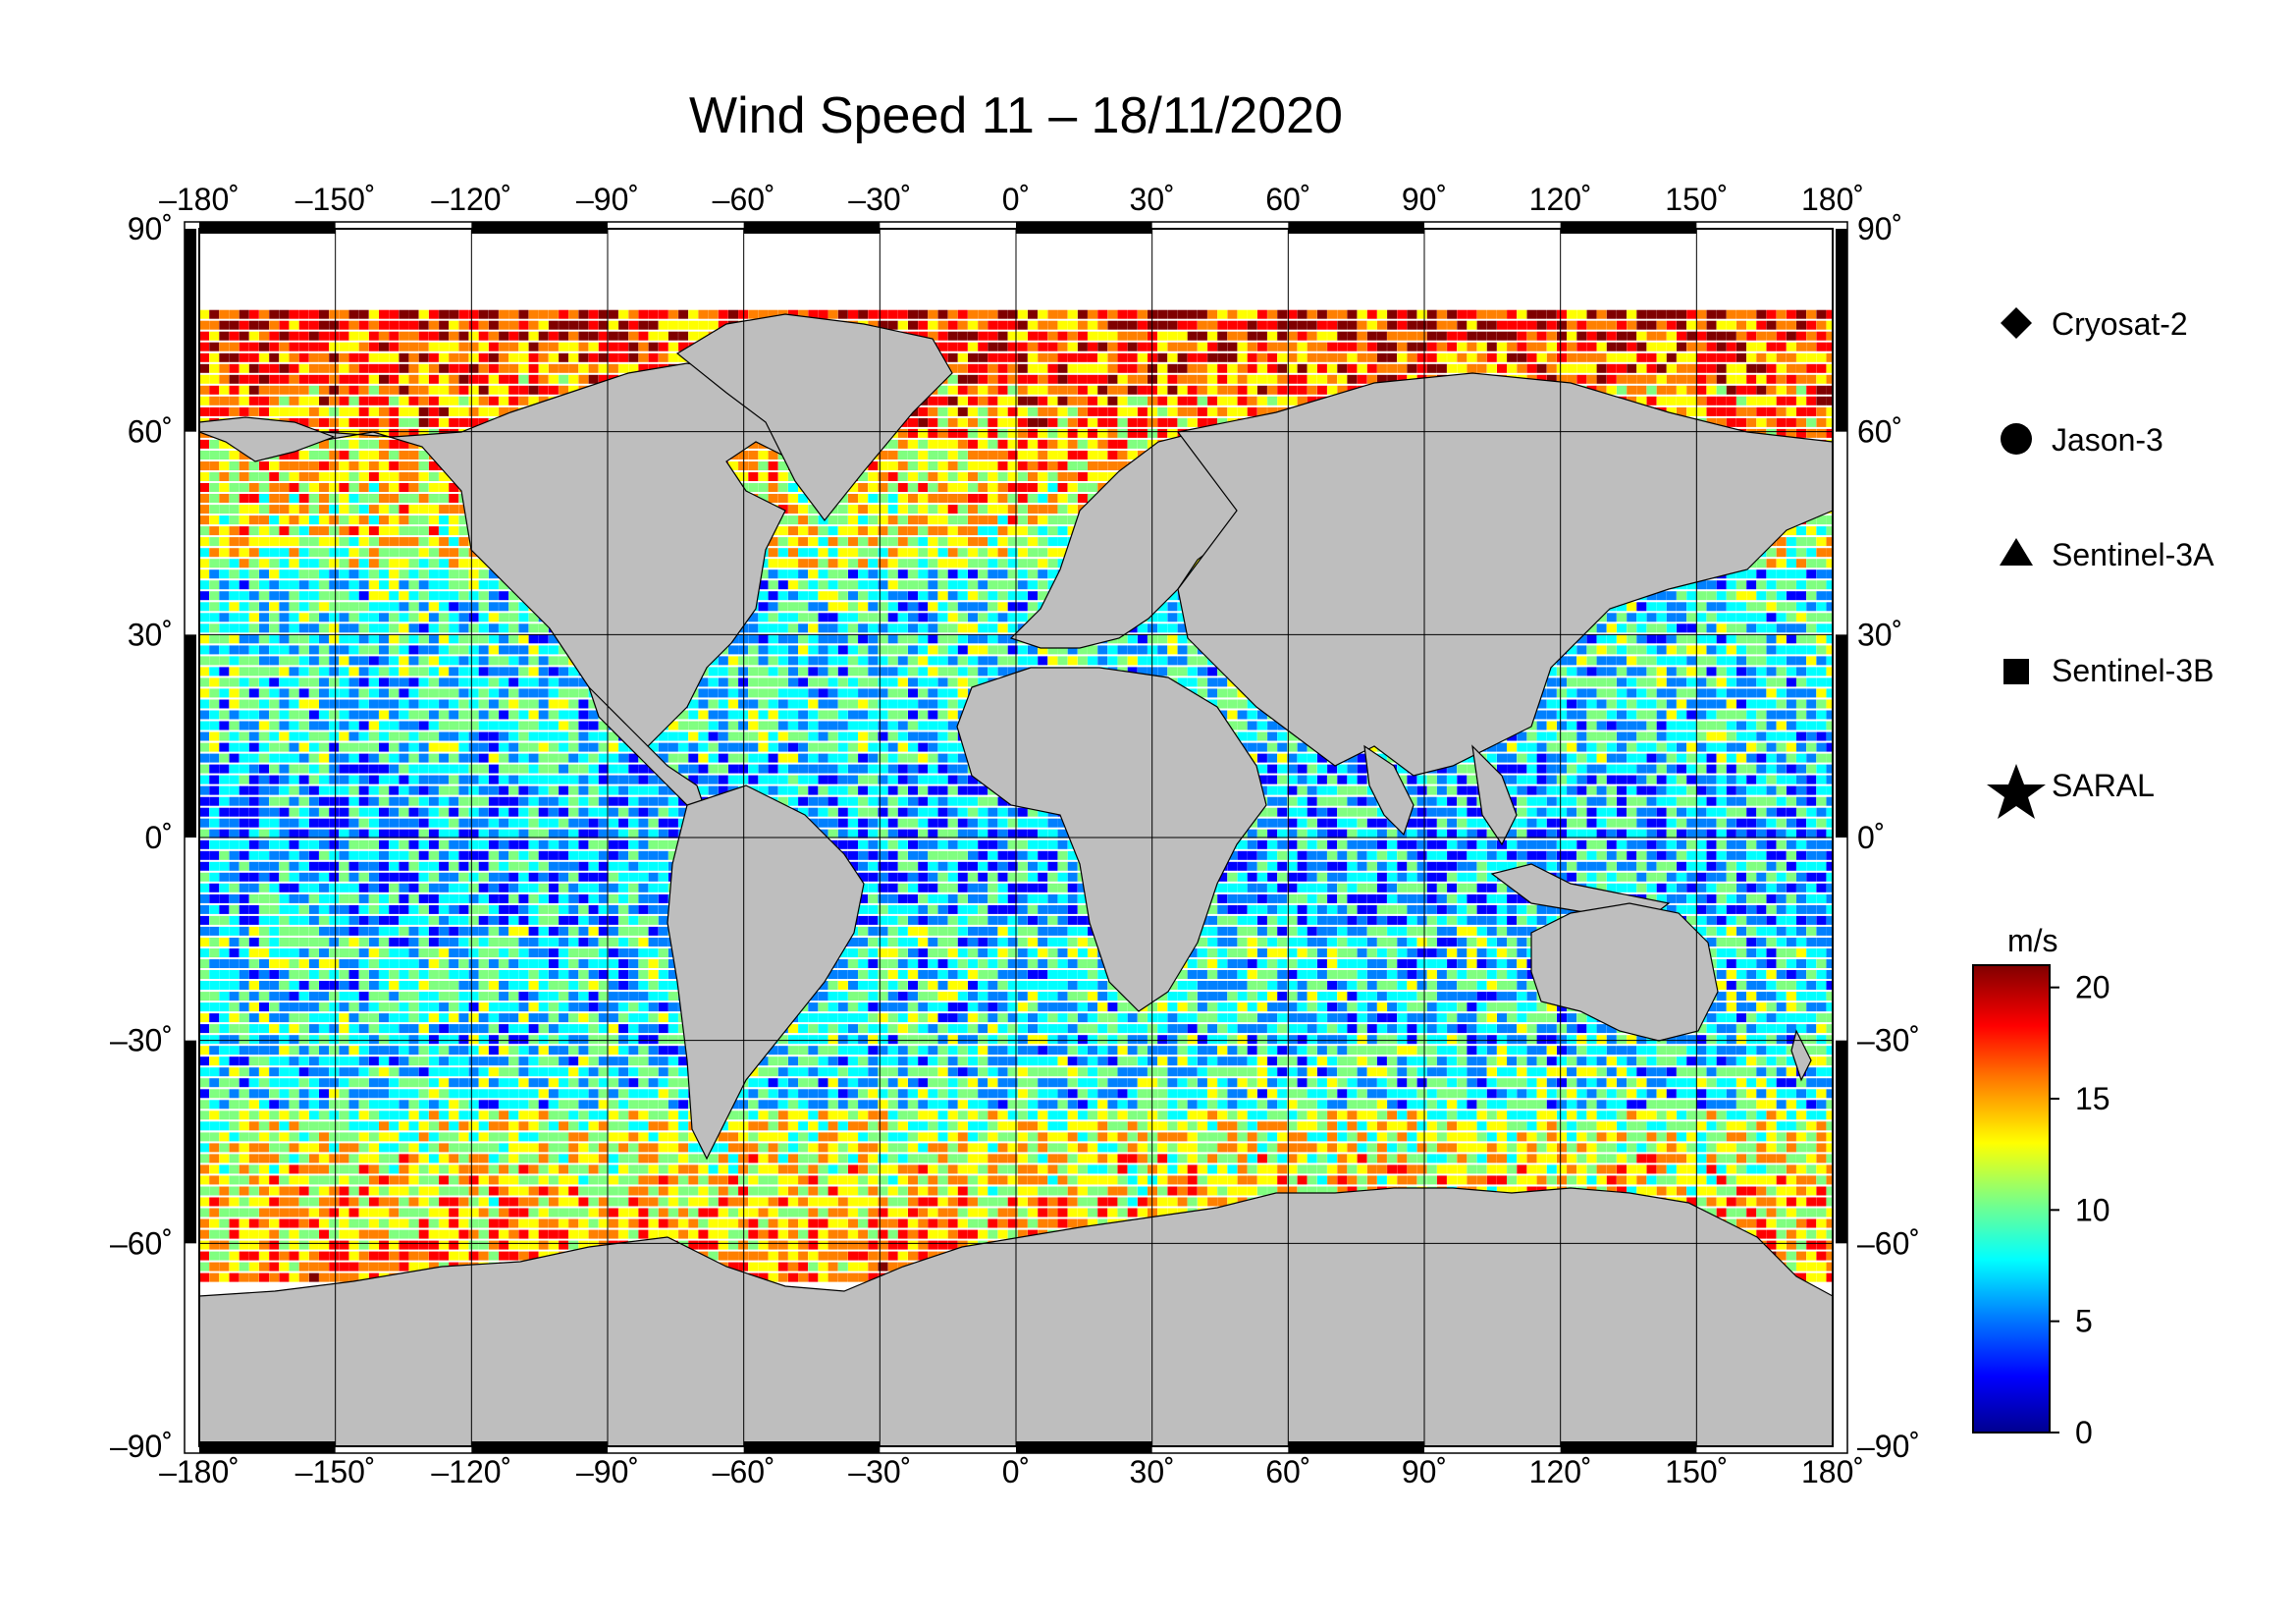  I want to click on colorbar-gradient, so click(2012, 1199).